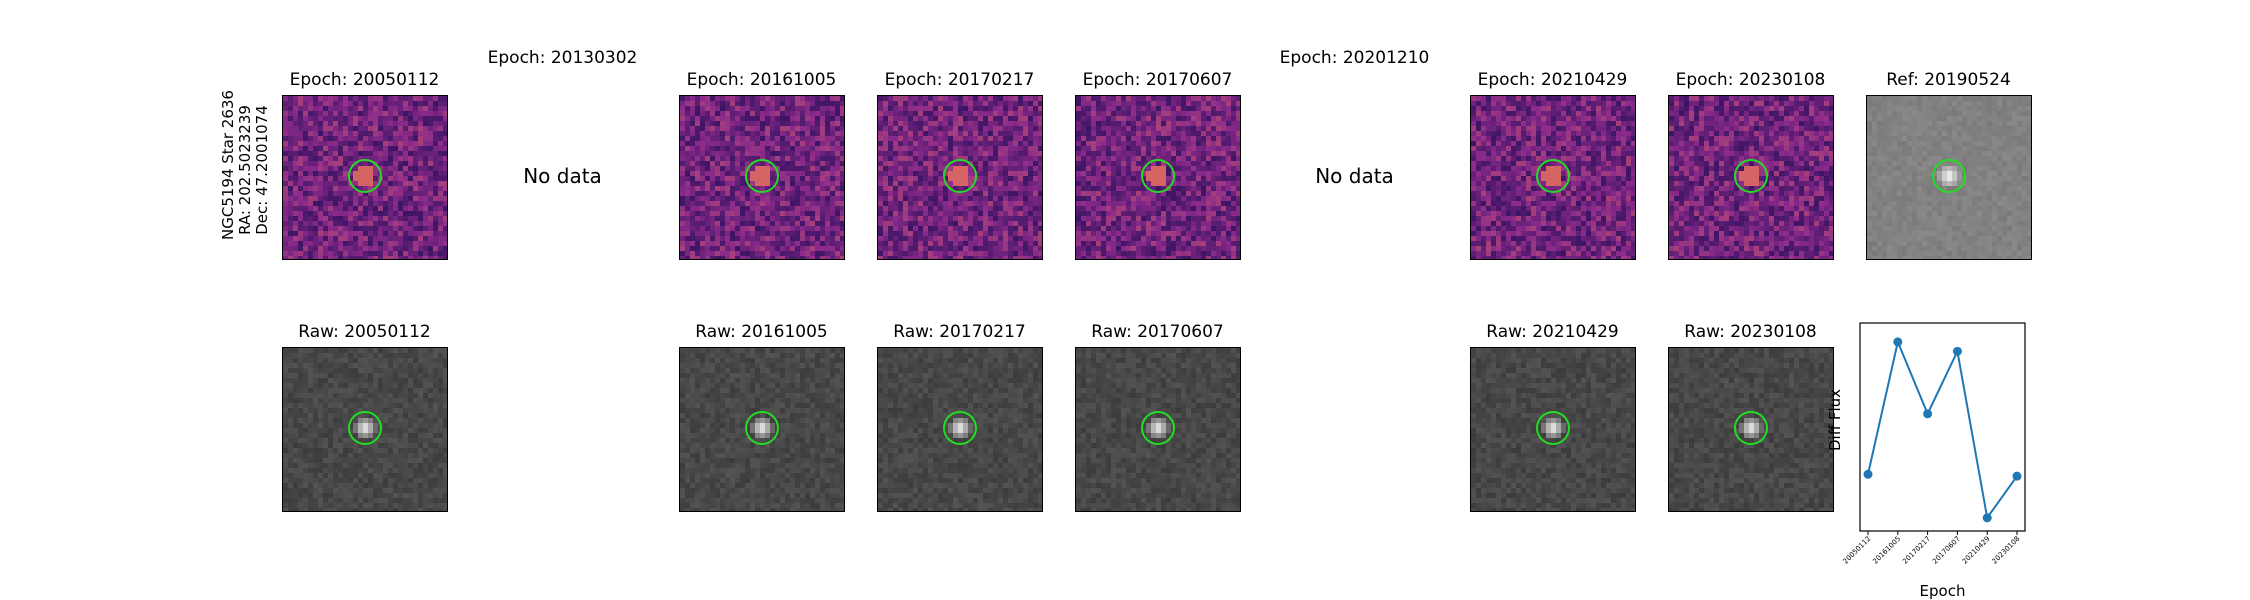 The image size is (2250, 600). Describe the element at coordinates (245, 170) in the screenshot. I see `star-ra: RA: 202.5023239` at that location.